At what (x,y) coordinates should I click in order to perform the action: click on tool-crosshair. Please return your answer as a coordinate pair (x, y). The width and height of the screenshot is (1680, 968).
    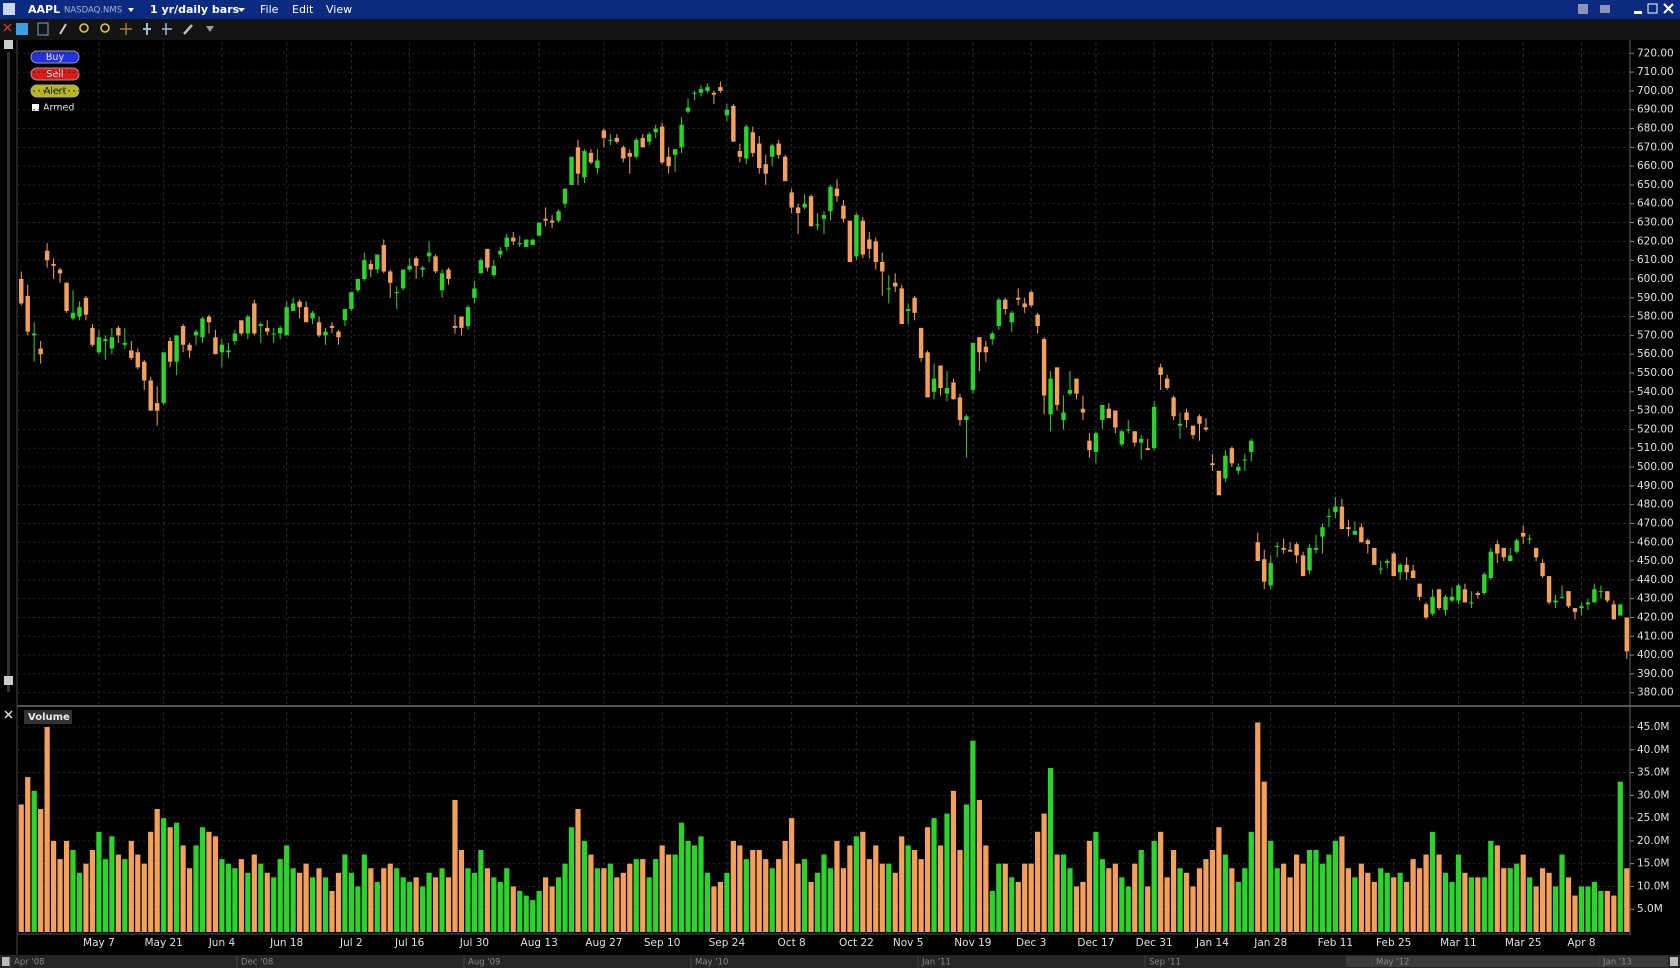
    Looking at the image, I should click on (126, 29).